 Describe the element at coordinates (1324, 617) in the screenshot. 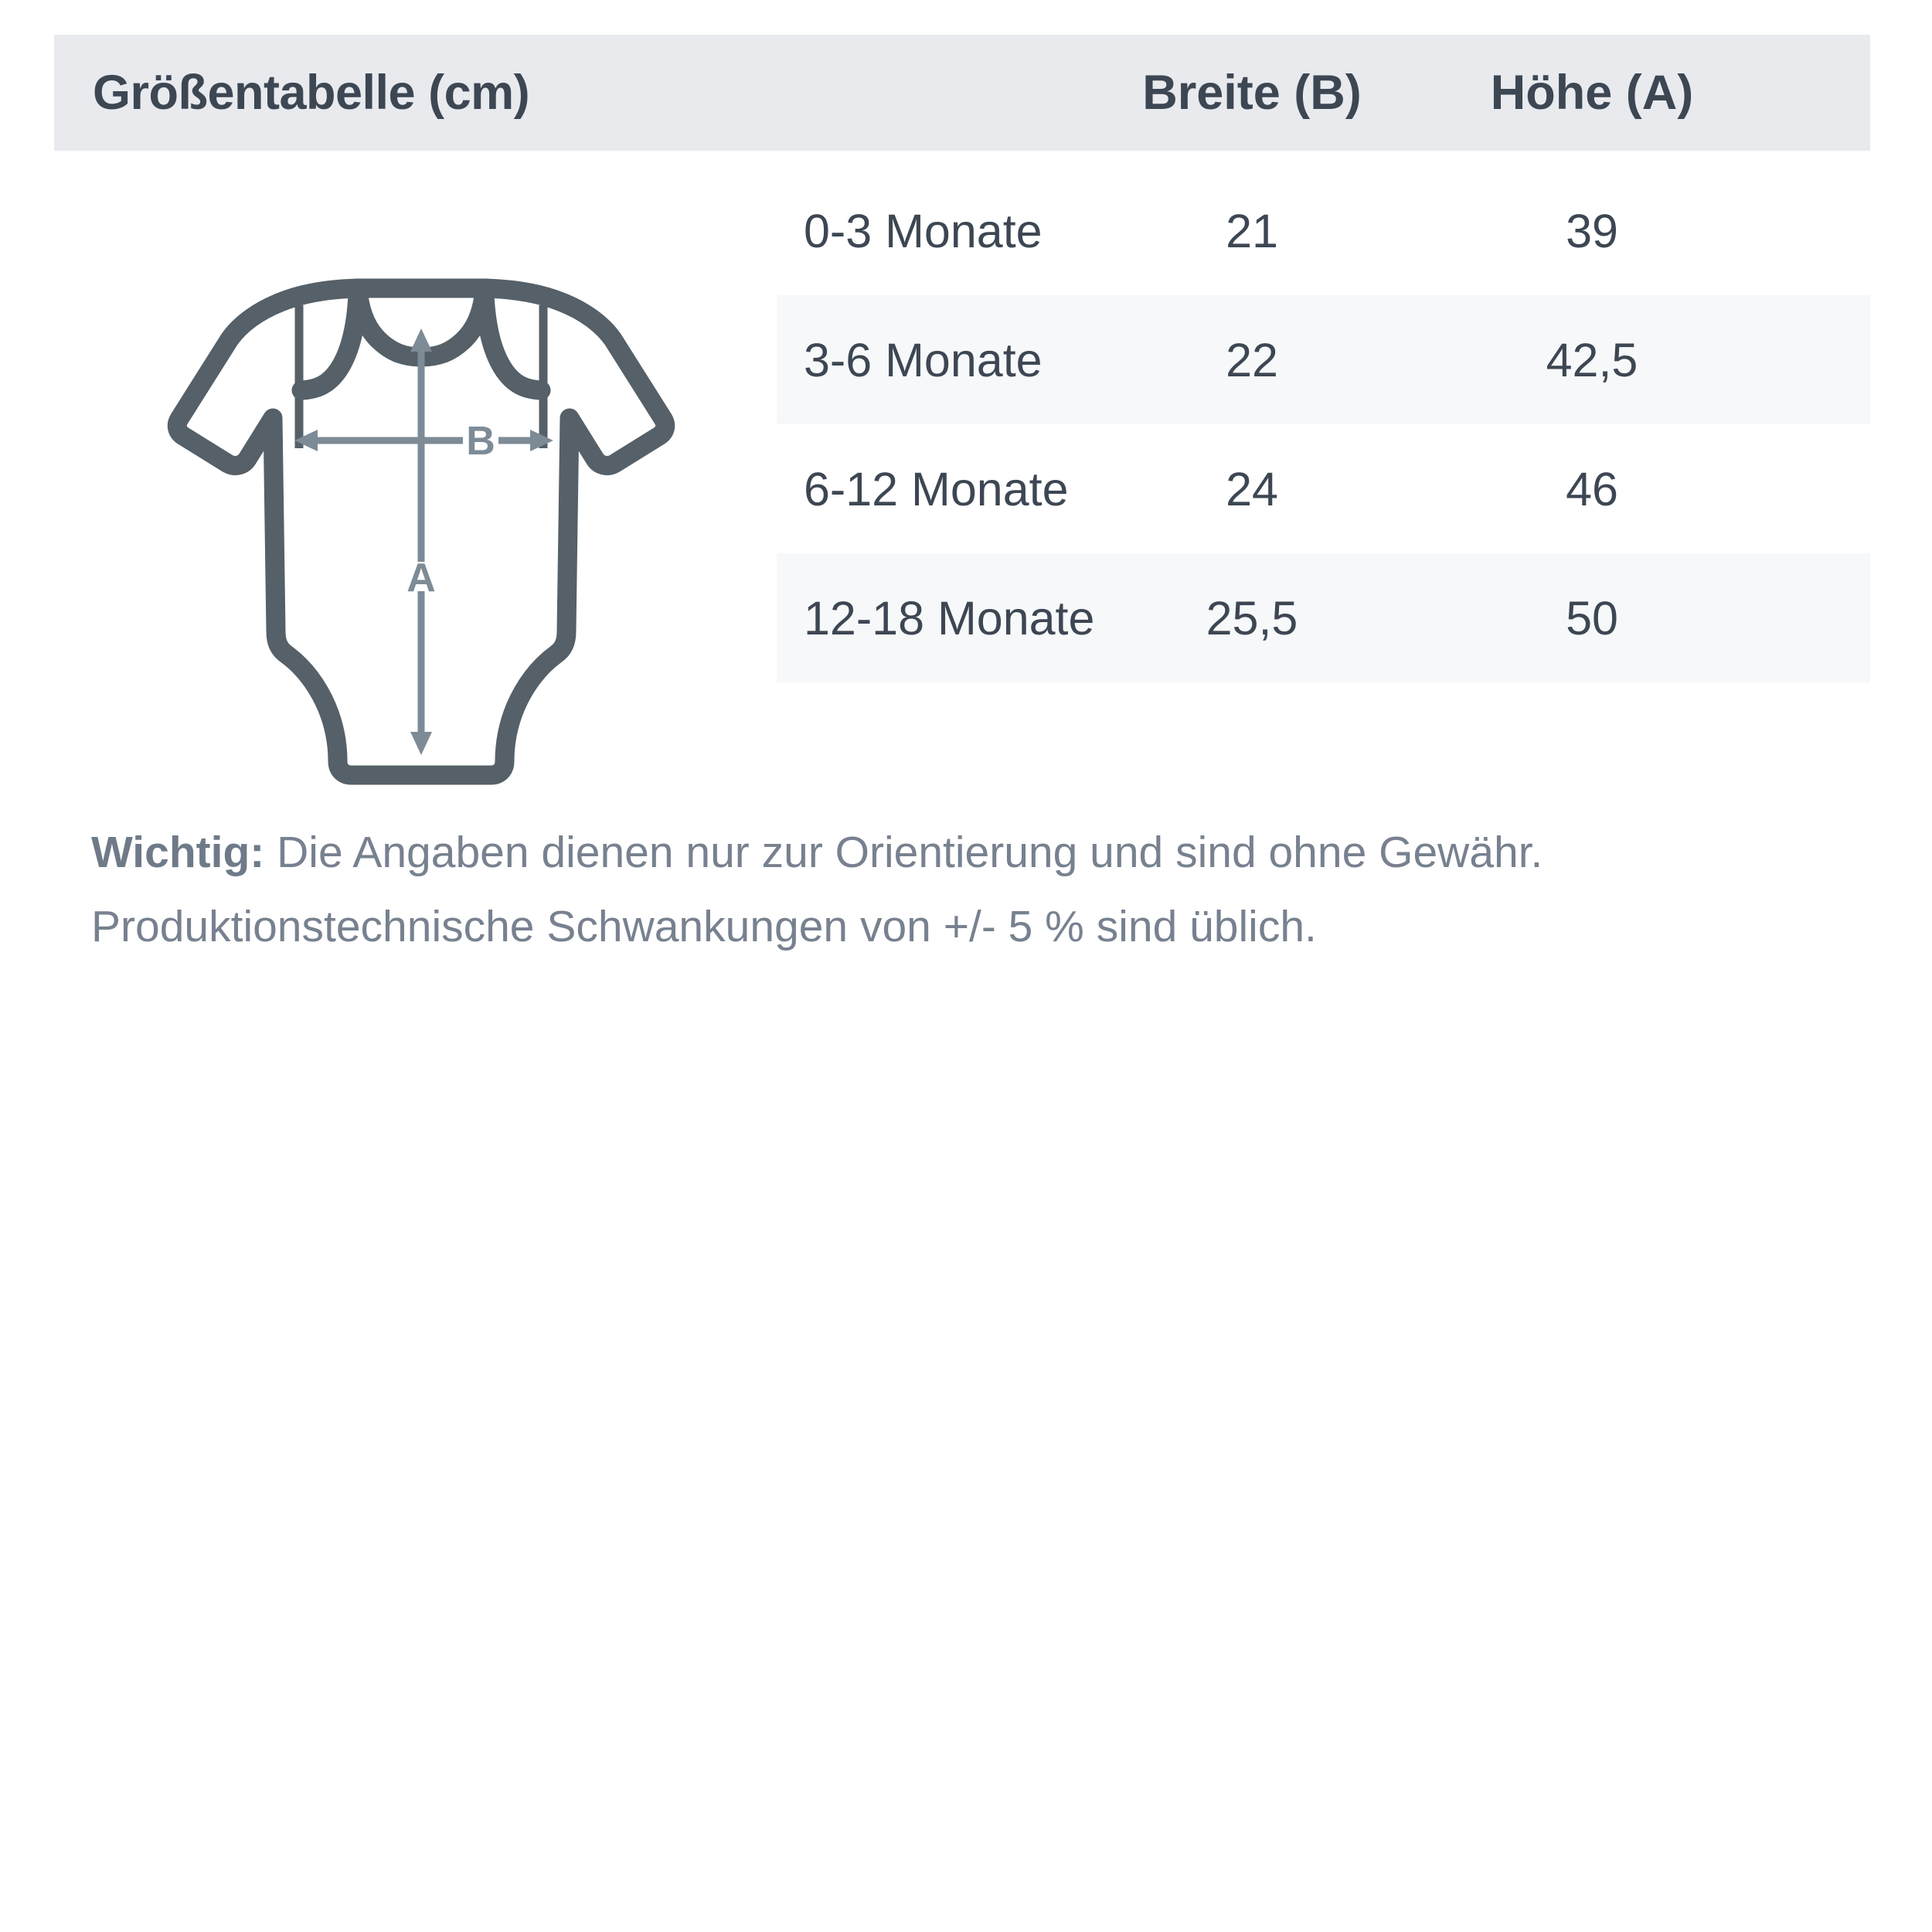

I see `table-row: 12-18 Monate 25,5 50` at that location.